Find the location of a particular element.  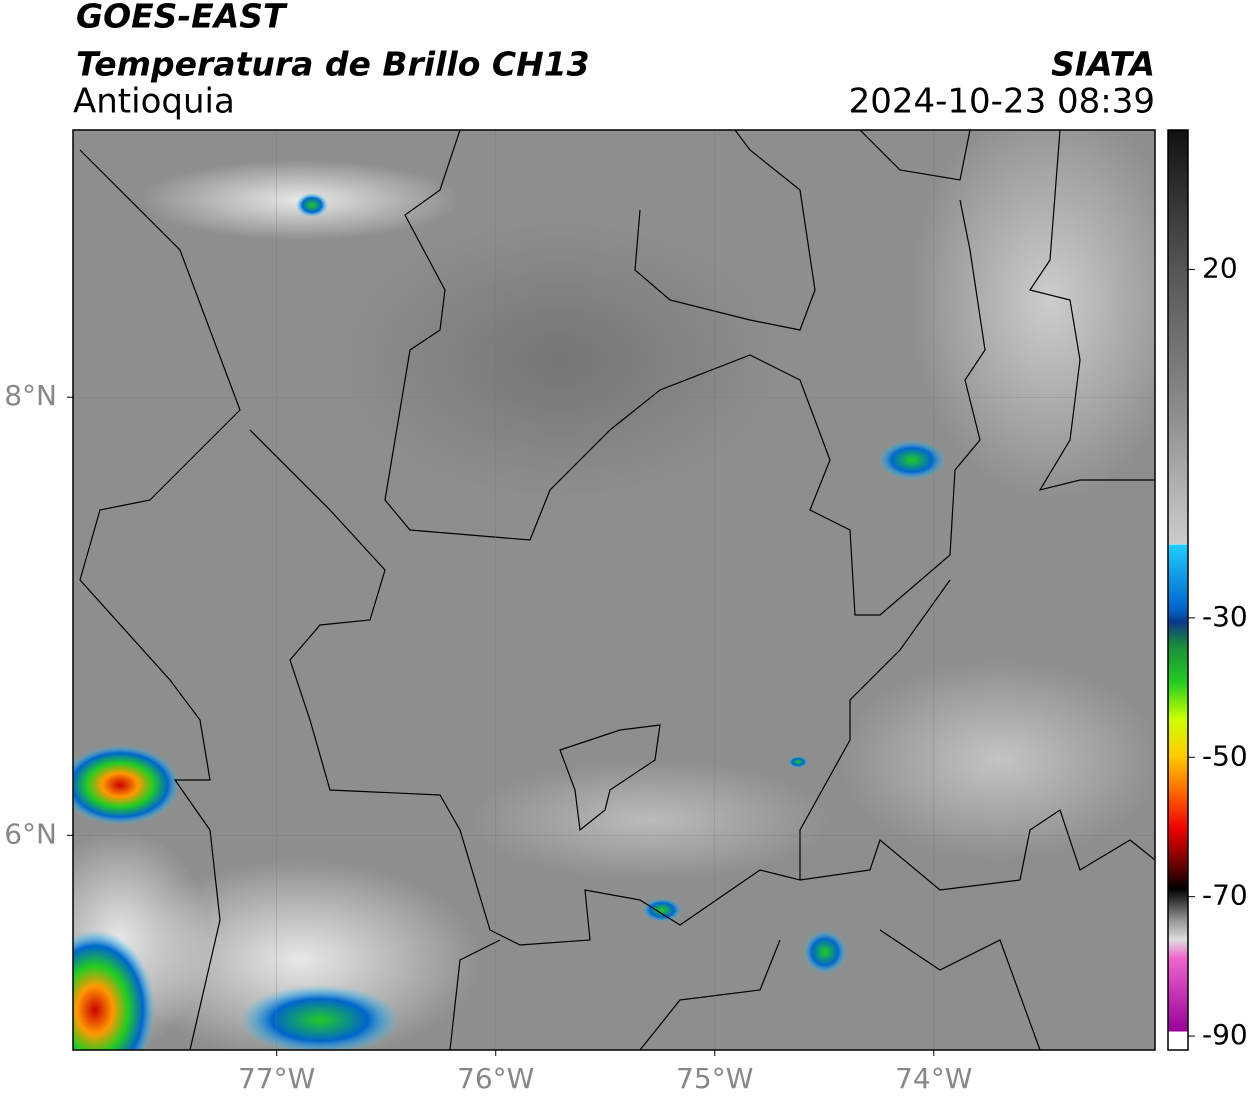

product: Temperatura de Brillo CH13 is located at coordinates (333, 64).